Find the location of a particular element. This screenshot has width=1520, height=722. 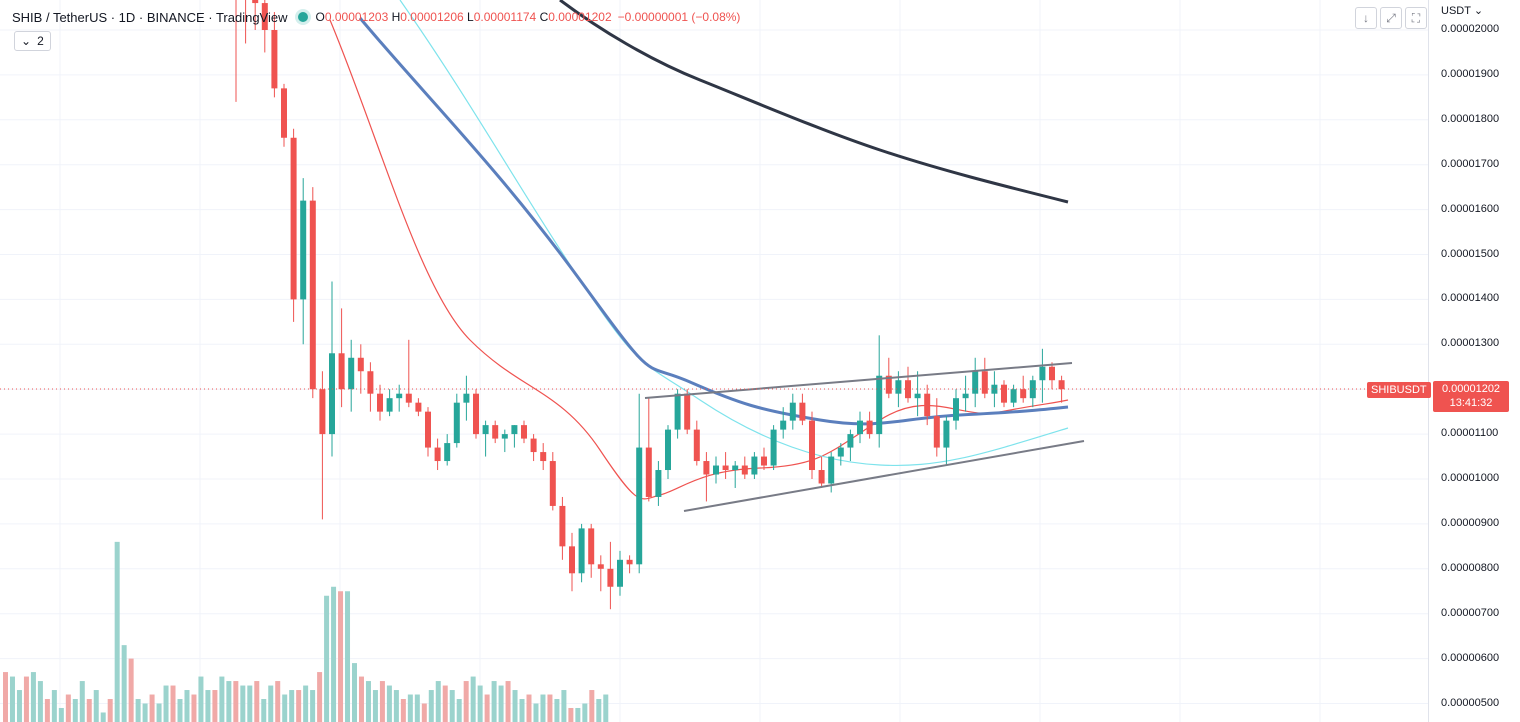

axis-tick-label: 0.00001300 is located at coordinates (1470, 343).